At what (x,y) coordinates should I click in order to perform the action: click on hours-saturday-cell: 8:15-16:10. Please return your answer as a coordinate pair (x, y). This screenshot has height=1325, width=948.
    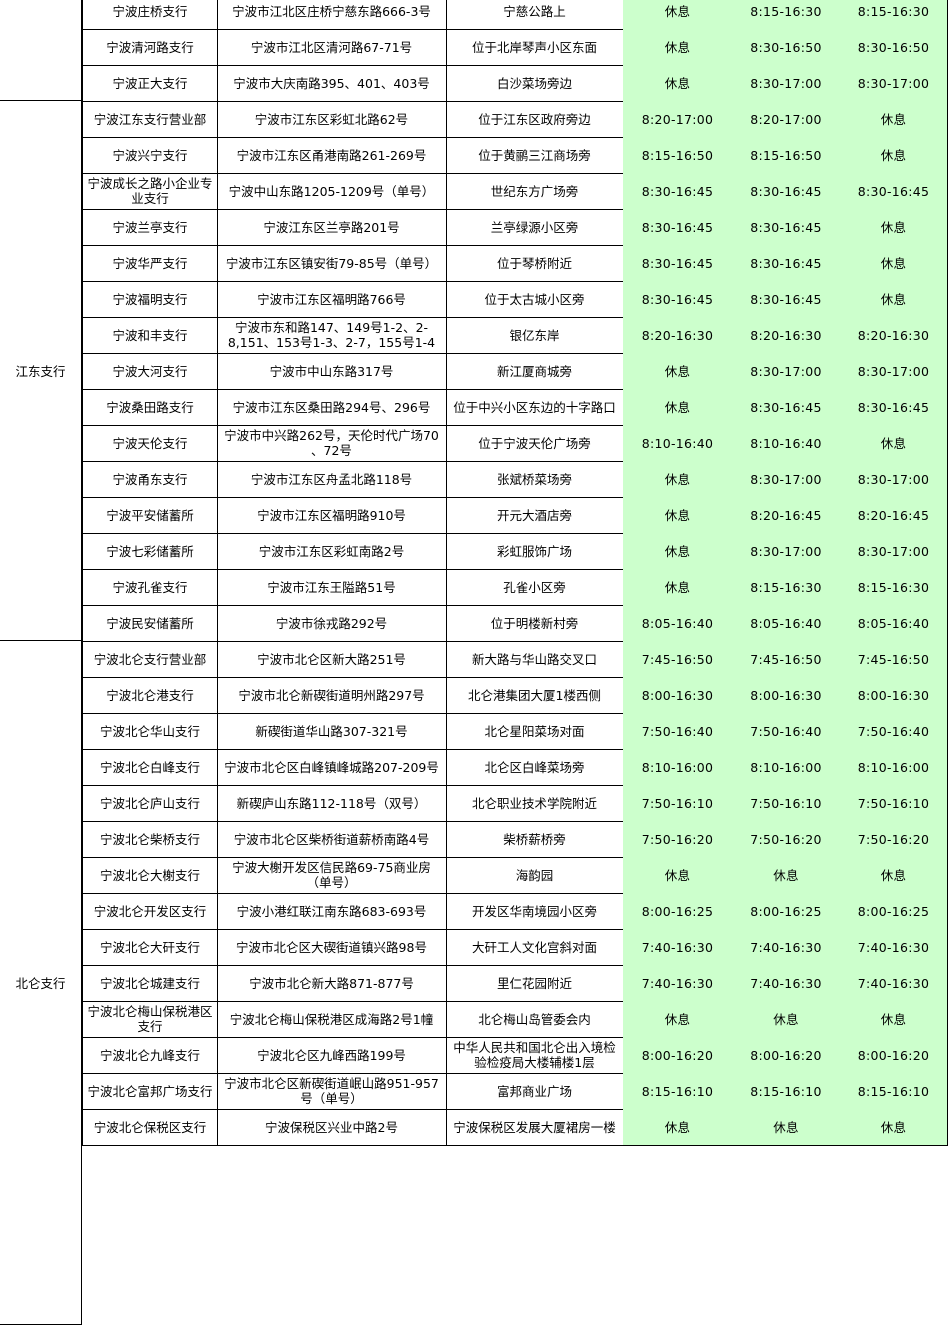
    Looking at the image, I should click on (786, 1091).